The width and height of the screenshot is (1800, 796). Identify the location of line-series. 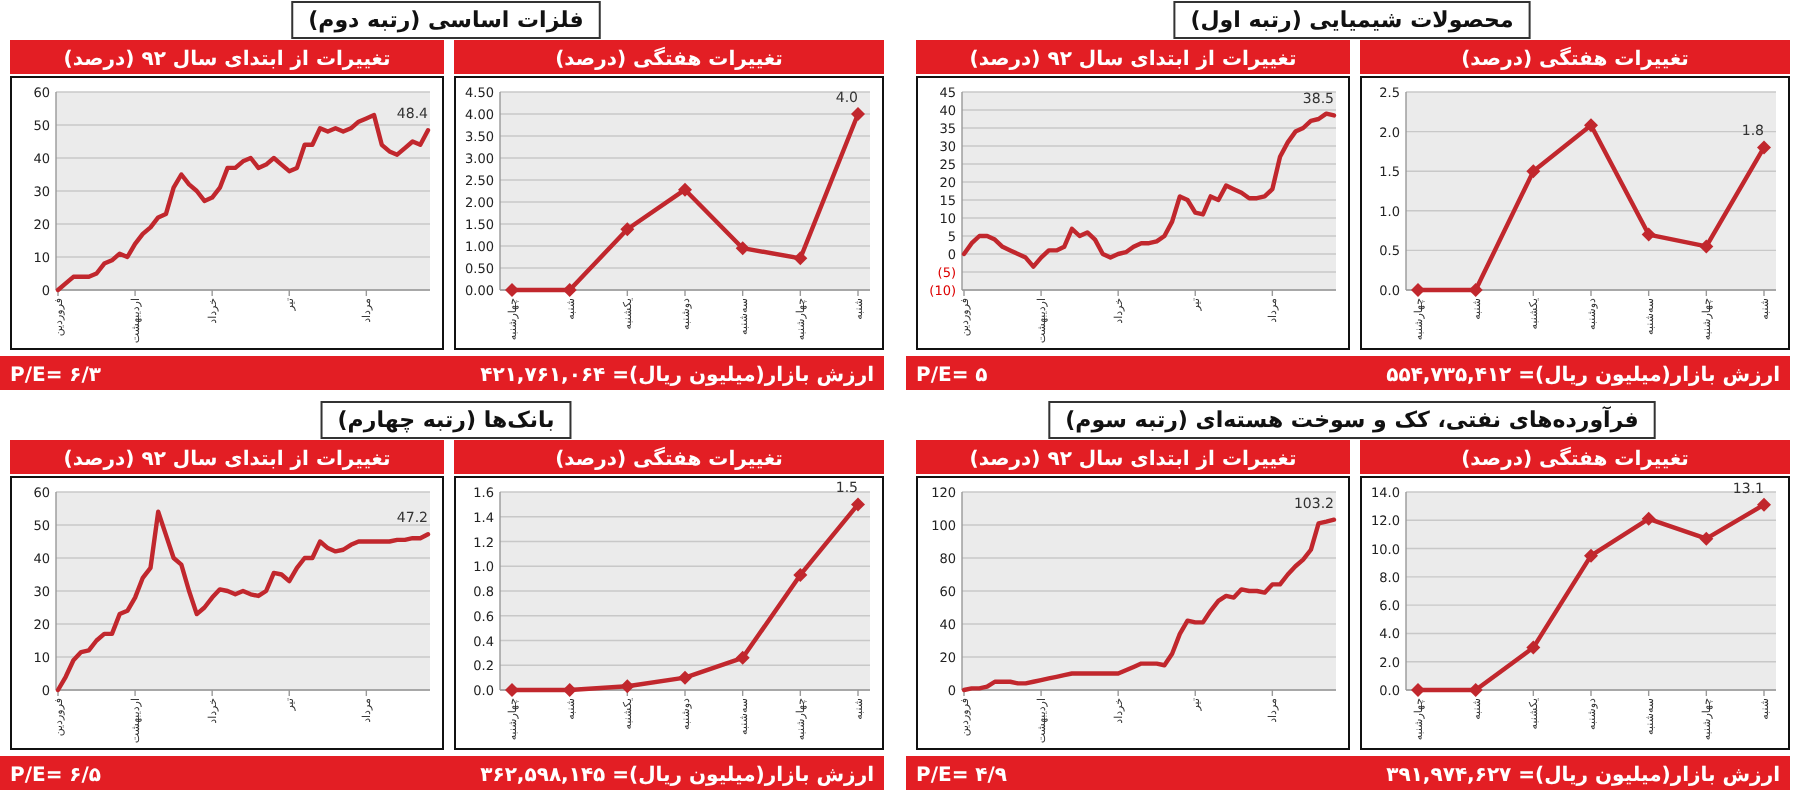
(1149, 190).